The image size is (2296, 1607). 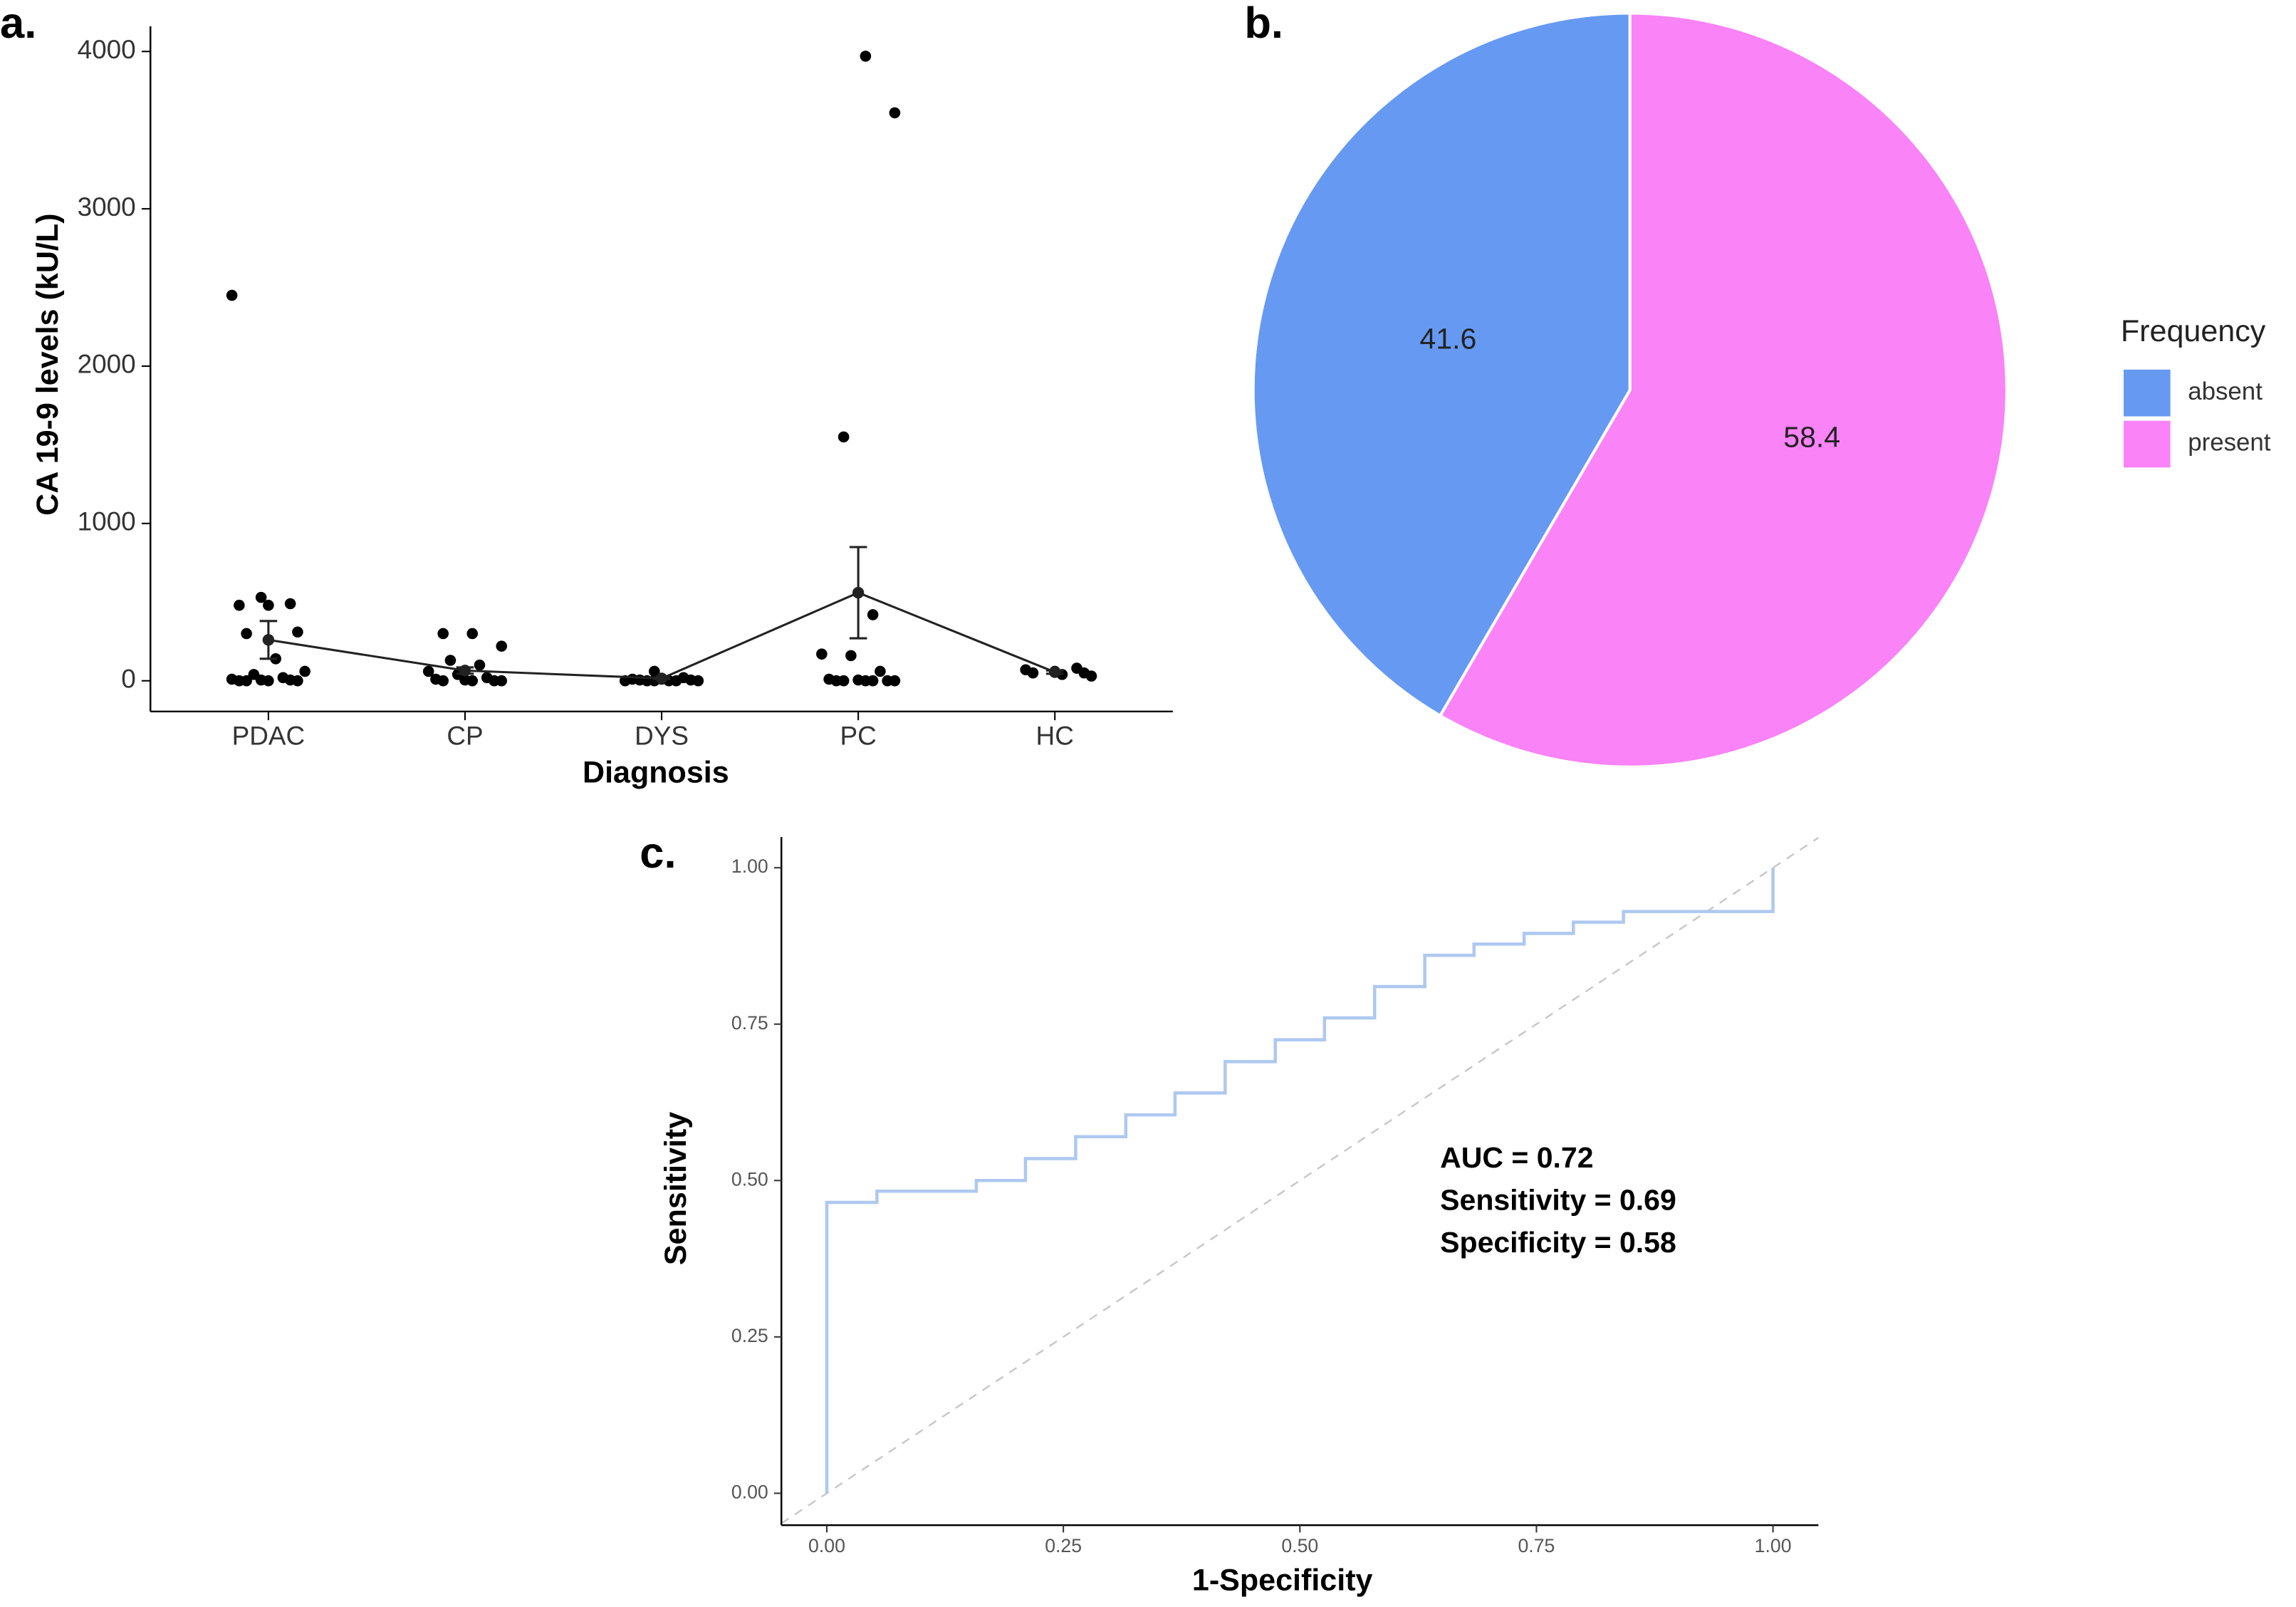 I want to click on x-tick-label: CP, so click(x=465, y=735).